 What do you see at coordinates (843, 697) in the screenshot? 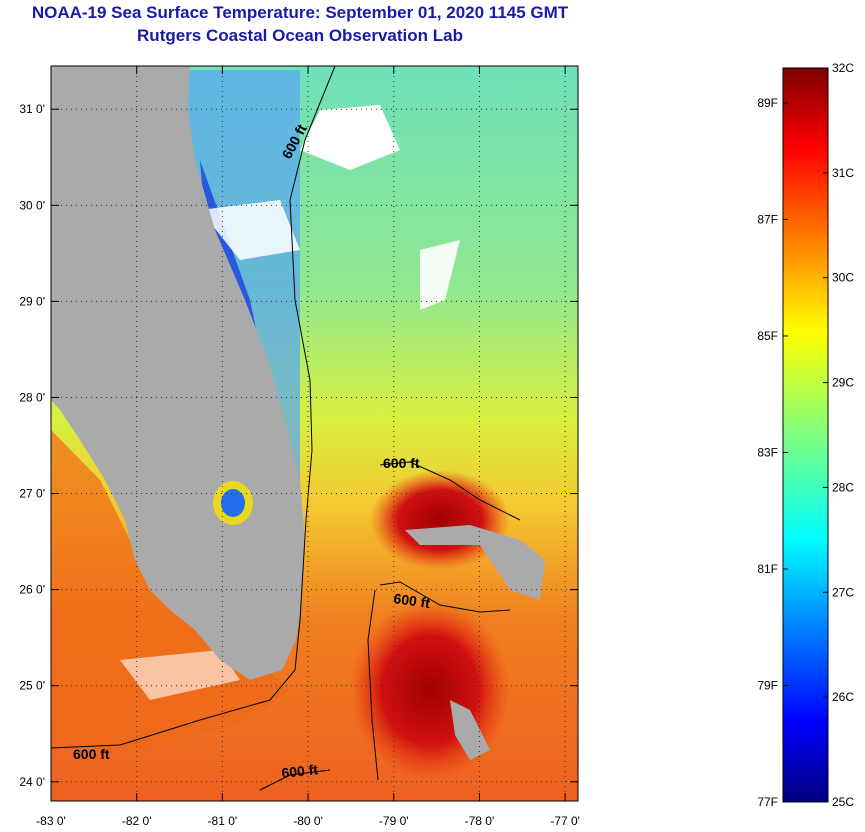
I see `colorbar-celsius-label: 26C` at bounding box center [843, 697].